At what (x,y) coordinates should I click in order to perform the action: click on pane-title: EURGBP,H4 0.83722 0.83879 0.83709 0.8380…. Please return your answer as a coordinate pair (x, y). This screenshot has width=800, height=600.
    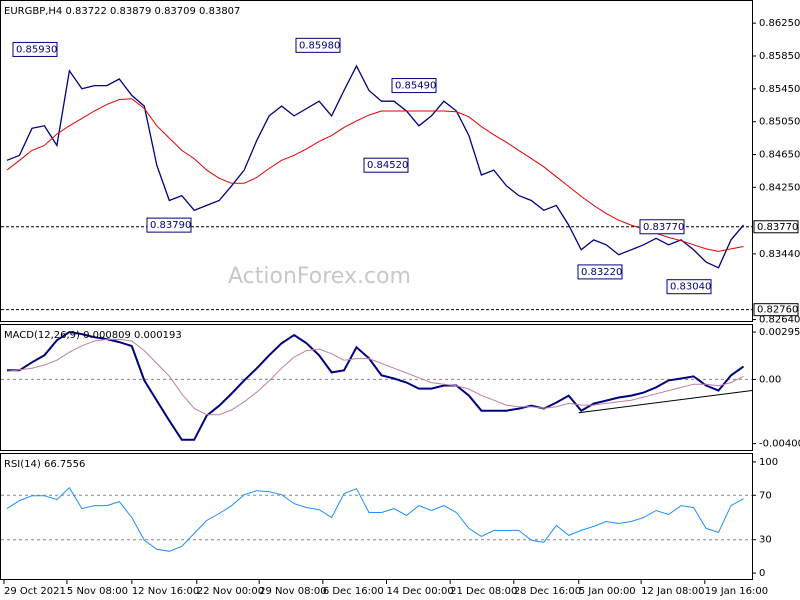
    Looking at the image, I should click on (122, 11).